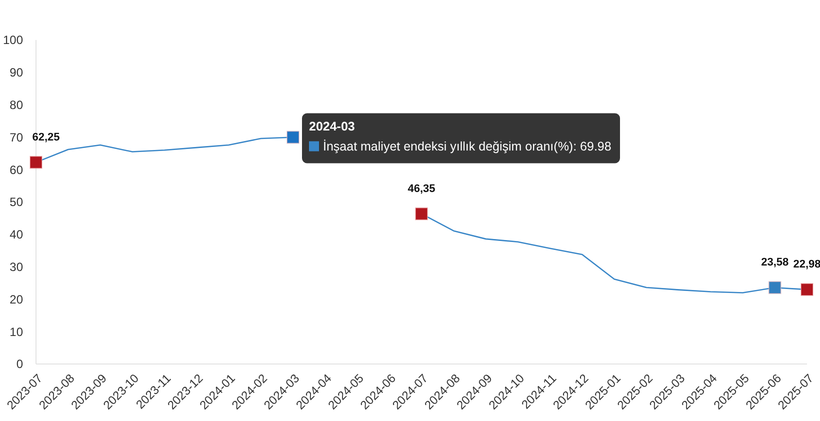 The image size is (820, 421). Describe the element at coordinates (17, 73) in the screenshot. I see `y-tick-label: 90` at that location.